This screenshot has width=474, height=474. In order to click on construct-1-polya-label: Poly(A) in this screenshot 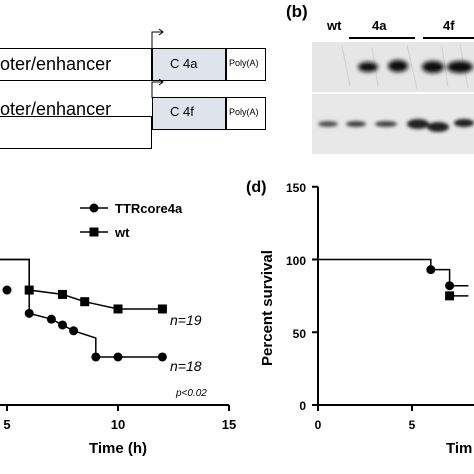, I will do `click(244, 63)`.